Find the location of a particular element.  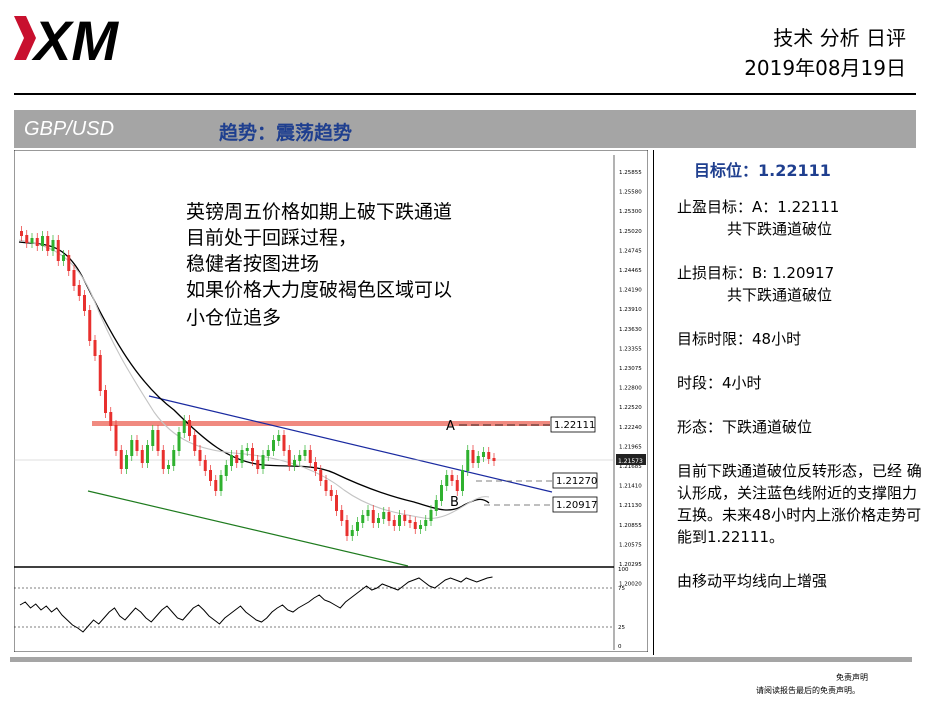

level-a-value: 1.22111 is located at coordinates (574, 425).